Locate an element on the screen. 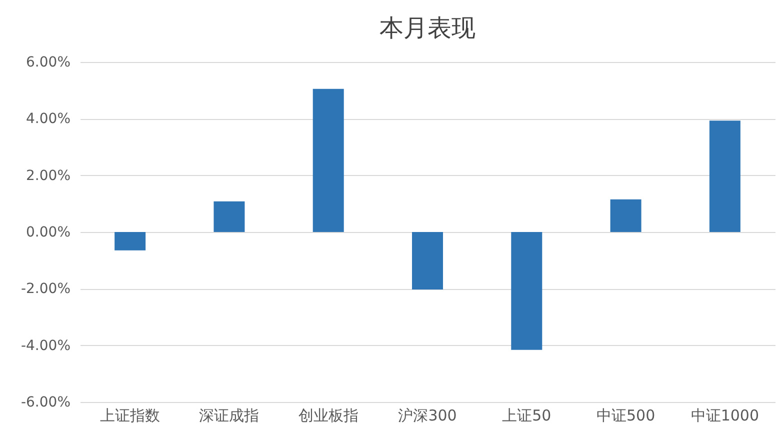 The height and width of the screenshot is (448, 784). y-tick-label: -6.00% is located at coordinates (45, 402).